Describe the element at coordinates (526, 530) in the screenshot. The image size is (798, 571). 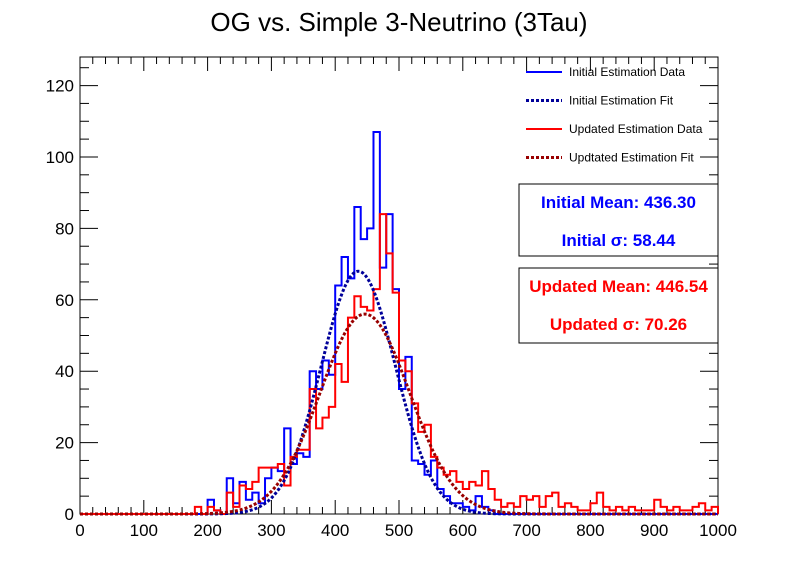
I see `x-tick-label: 700` at that location.